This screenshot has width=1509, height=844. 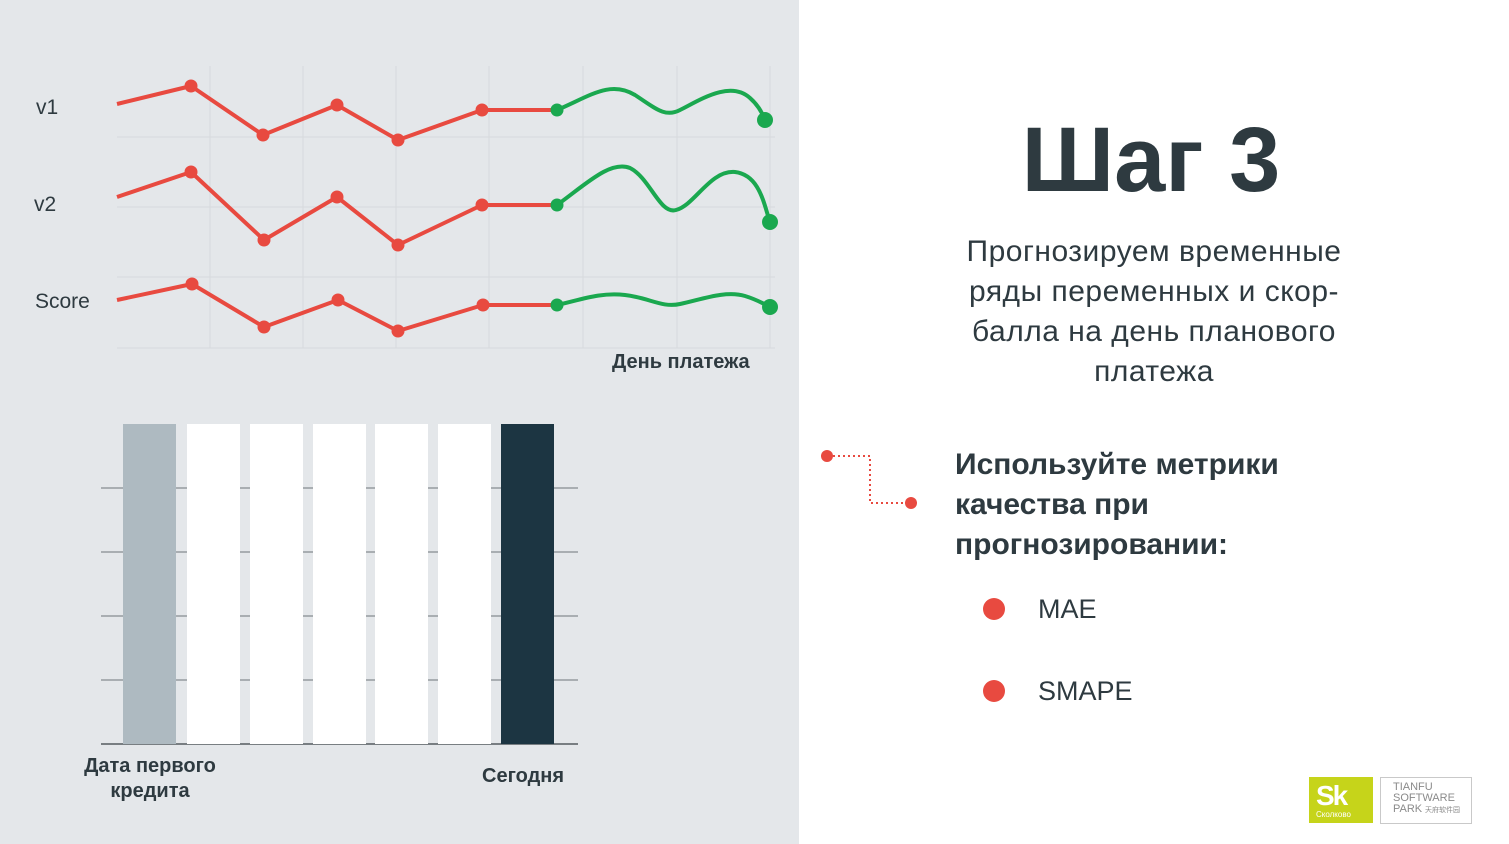 I want to click on metric-smape: SMAPE, so click(x=1085, y=691).